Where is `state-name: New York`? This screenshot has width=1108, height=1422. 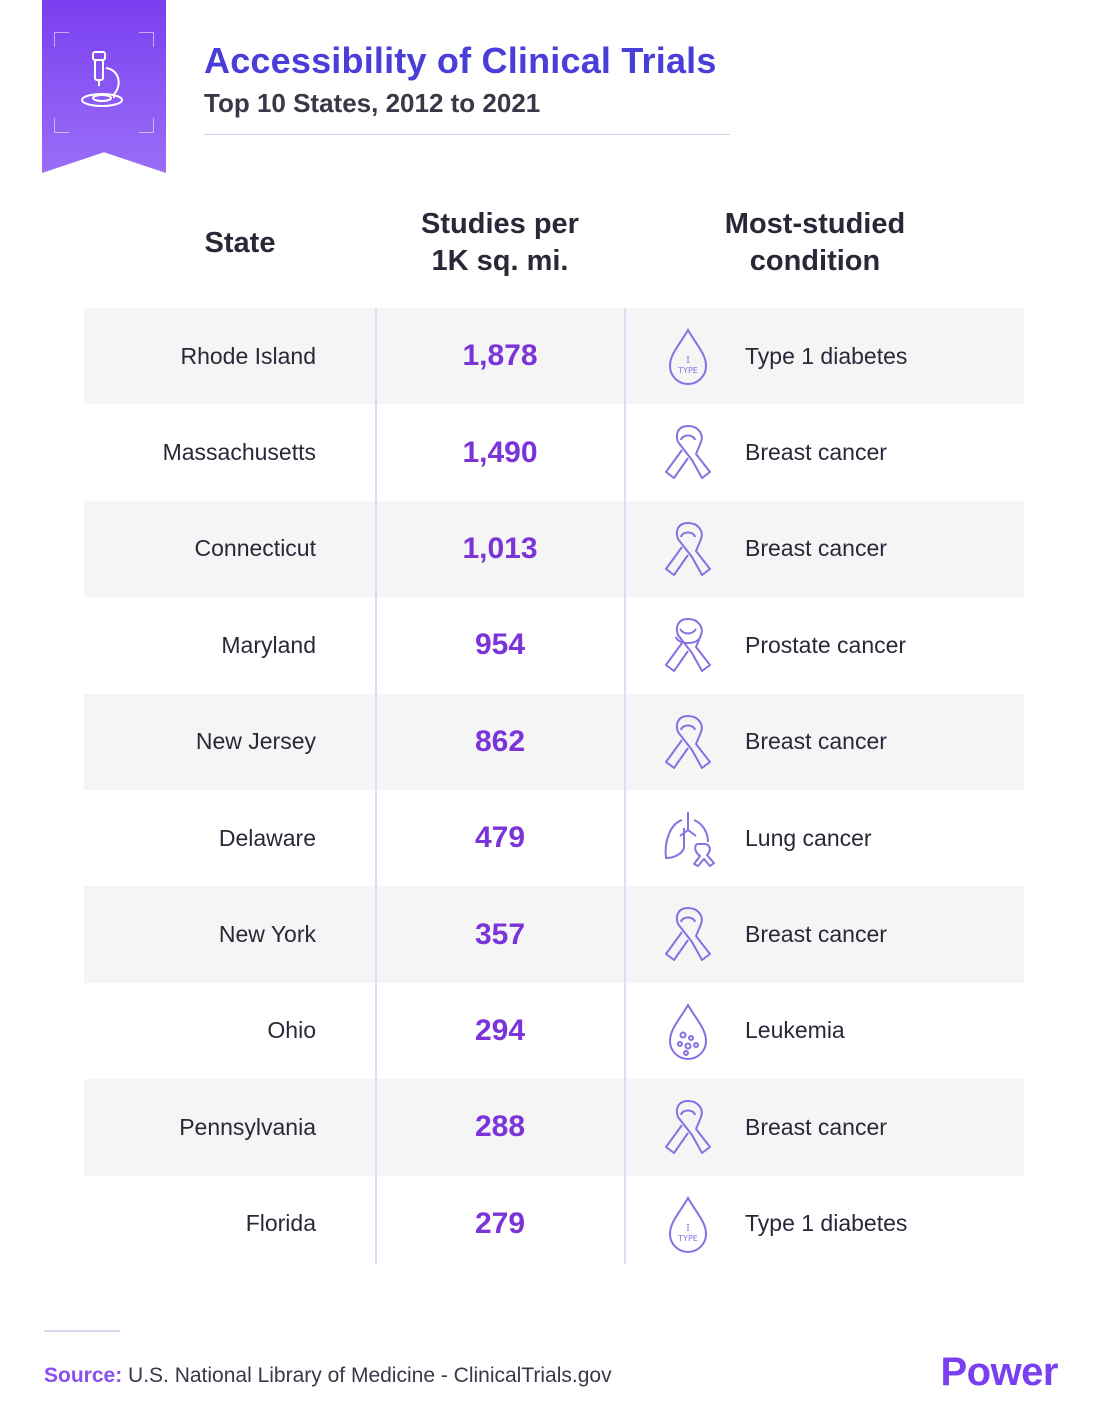 state-name: New York is located at coordinates (267, 934).